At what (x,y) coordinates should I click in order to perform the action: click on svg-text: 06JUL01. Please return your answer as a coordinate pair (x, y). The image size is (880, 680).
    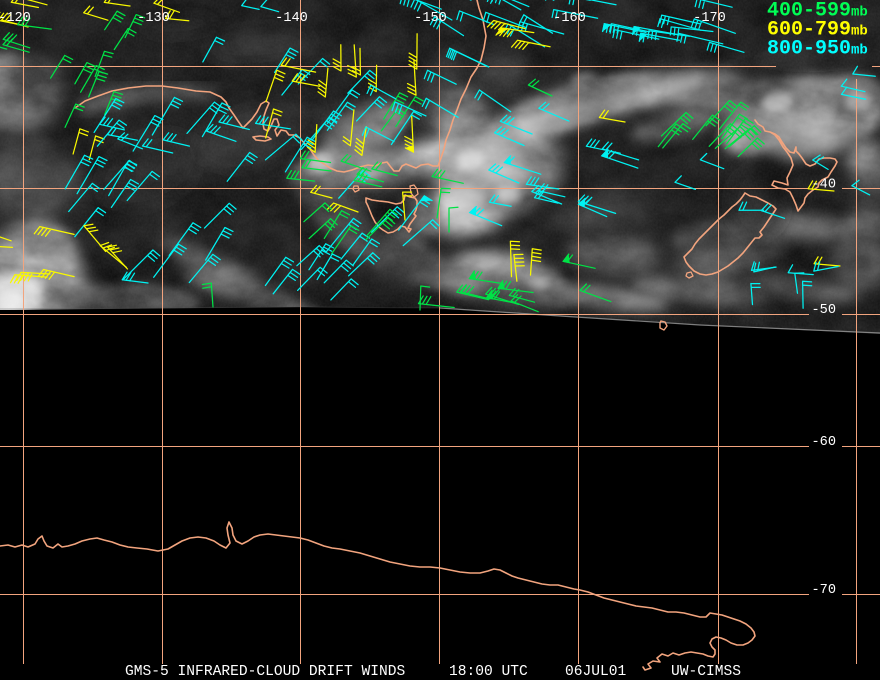
    Looking at the image, I should click on (596, 672).